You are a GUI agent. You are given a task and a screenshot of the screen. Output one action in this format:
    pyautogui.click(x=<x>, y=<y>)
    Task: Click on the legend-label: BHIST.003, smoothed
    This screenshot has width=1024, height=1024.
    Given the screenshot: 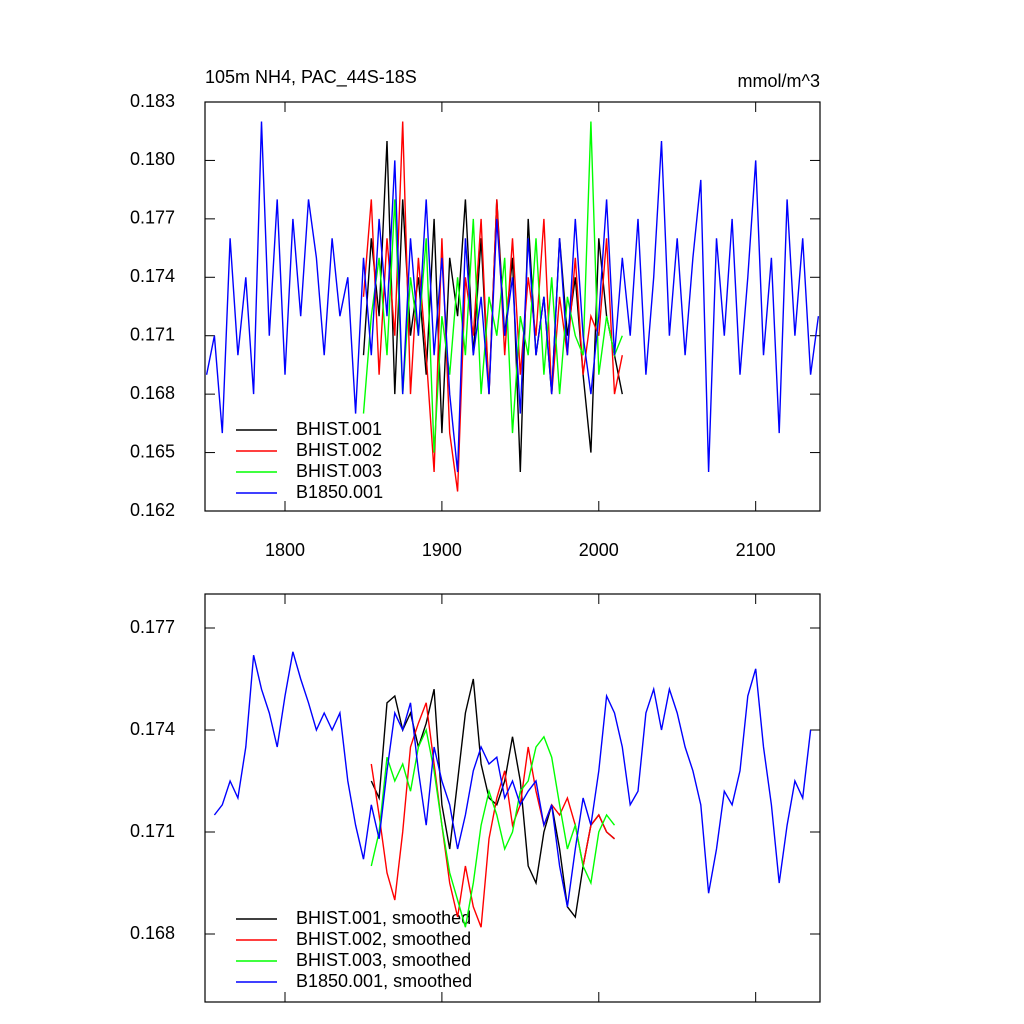 What is the action you would take?
    pyautogui.click(x=383, y=960)
    